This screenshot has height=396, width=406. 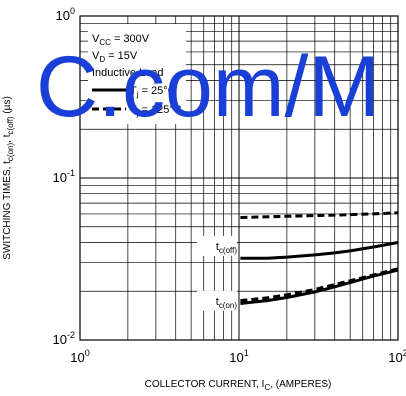 What do you see at coordinates (115, 57) in the screenshot?
I see `legend-condition: VD = 15V` at bounding box center [115, 57].